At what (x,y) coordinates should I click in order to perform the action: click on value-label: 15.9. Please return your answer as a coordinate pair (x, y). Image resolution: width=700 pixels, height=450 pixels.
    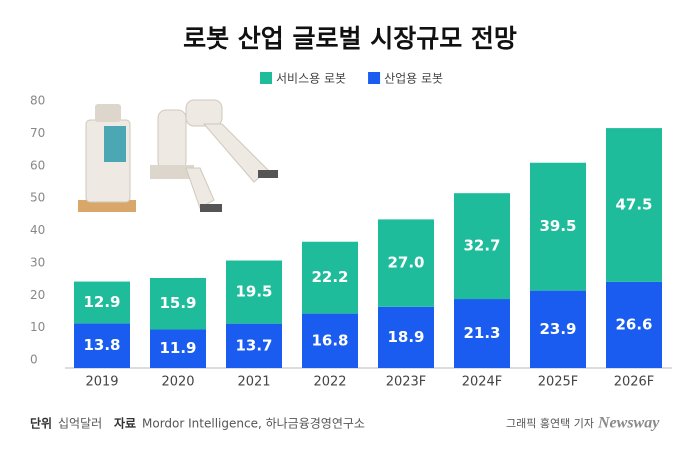
    Looking at the image, I should click on (177, 303).